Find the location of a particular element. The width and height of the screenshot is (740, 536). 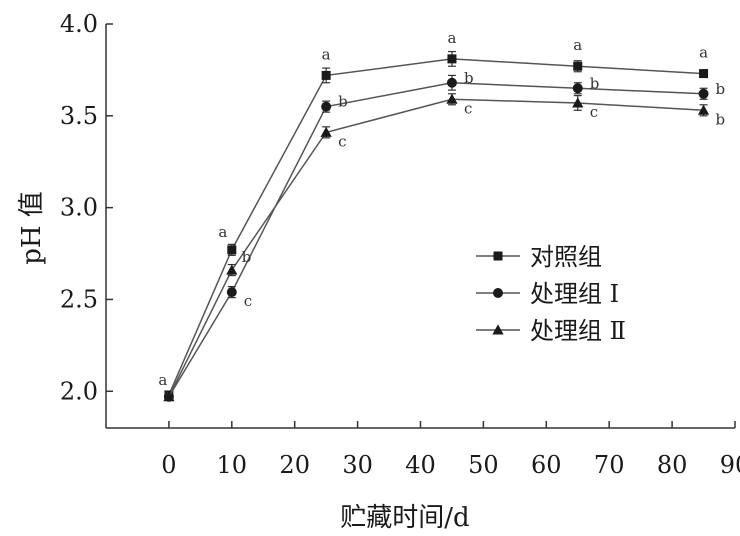

legend-item: 处理组 Ⅰ is located at coordinates (547, 294).